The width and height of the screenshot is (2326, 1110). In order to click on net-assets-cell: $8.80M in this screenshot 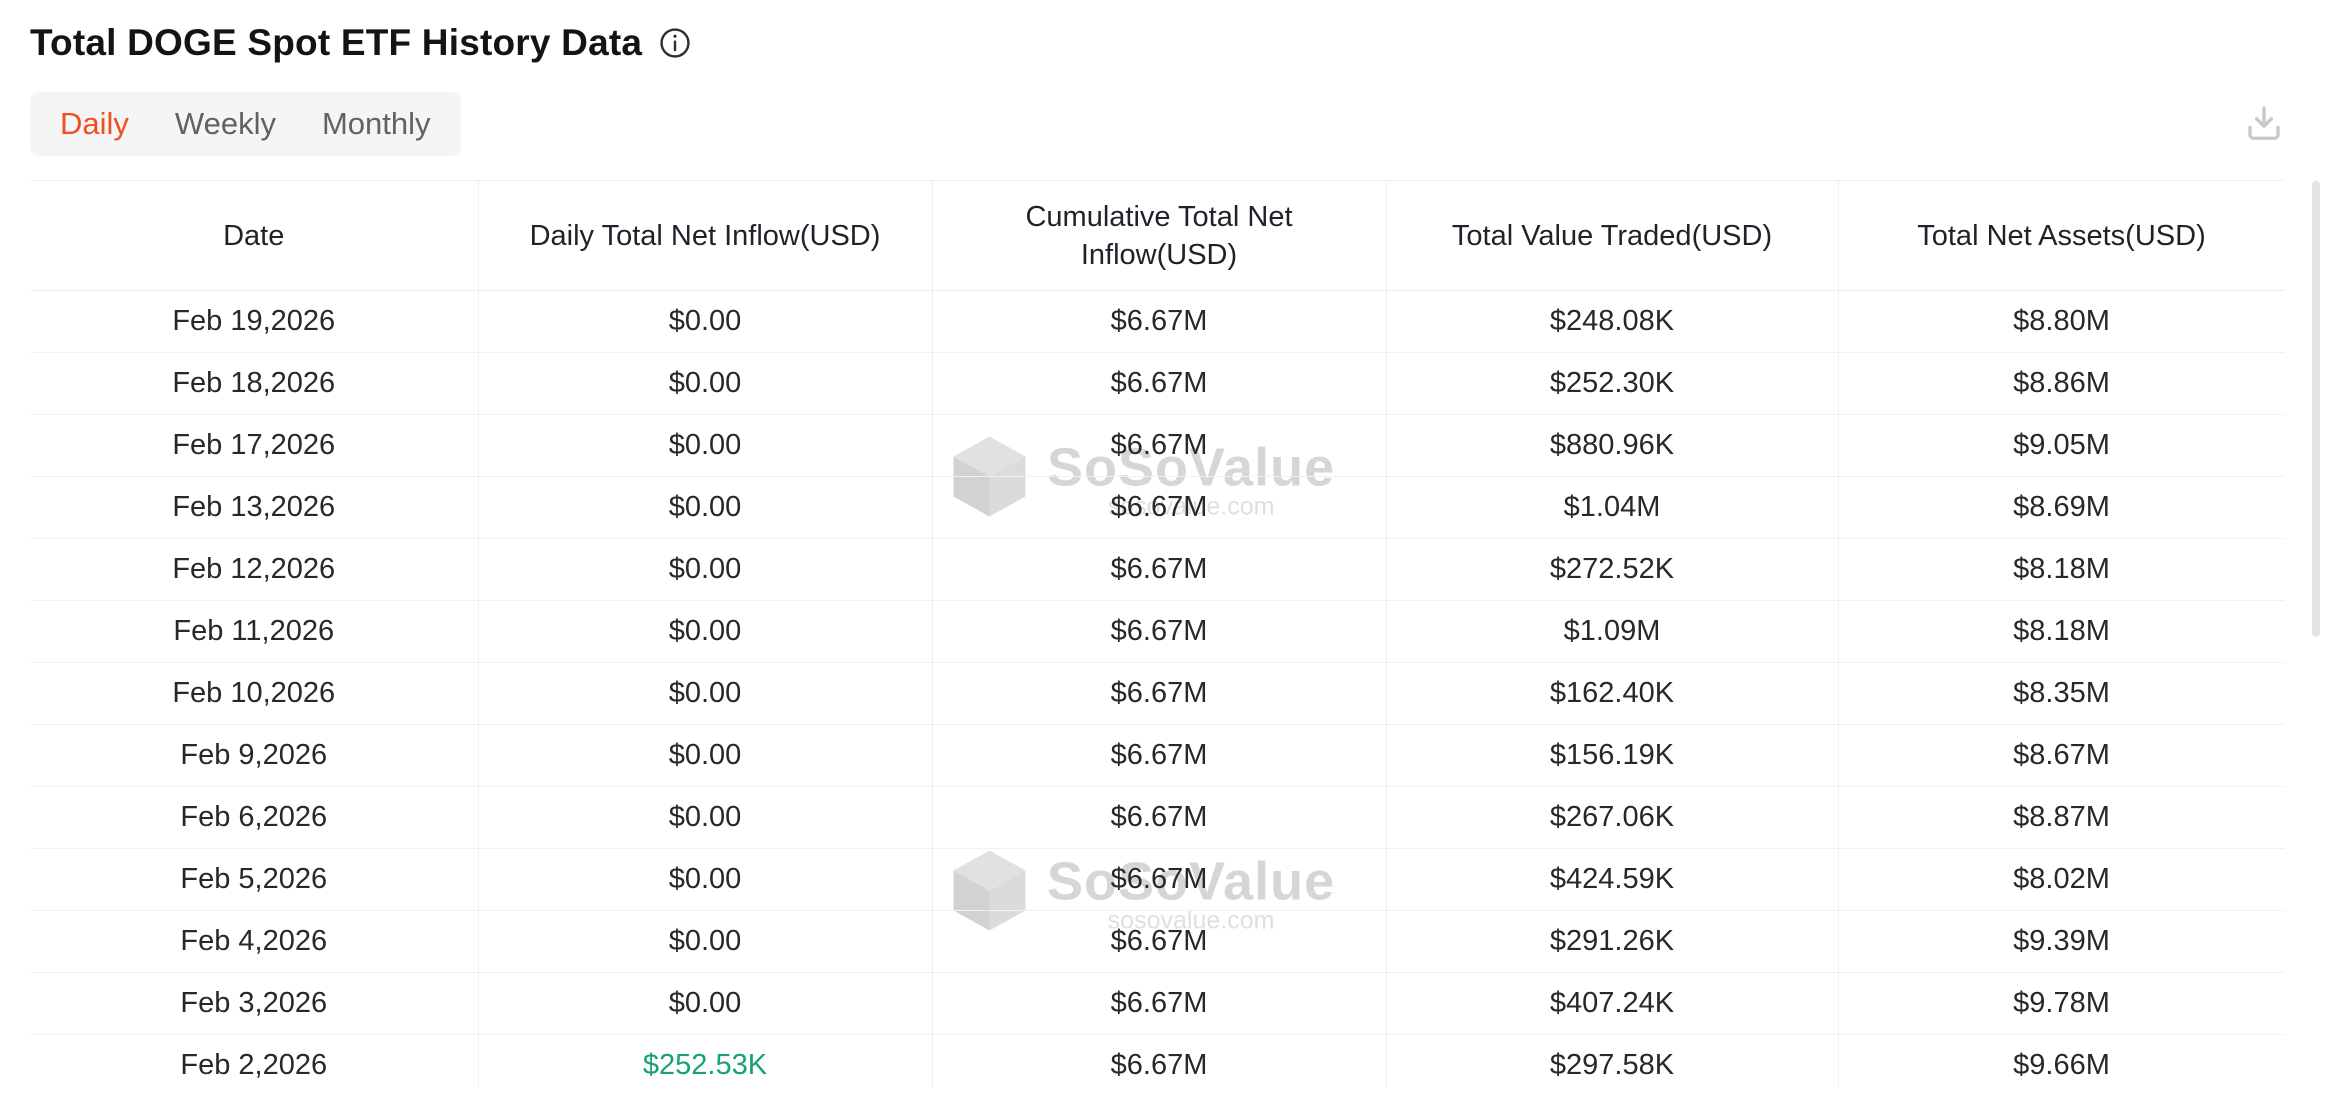, I will do `click(2061, 321)`.